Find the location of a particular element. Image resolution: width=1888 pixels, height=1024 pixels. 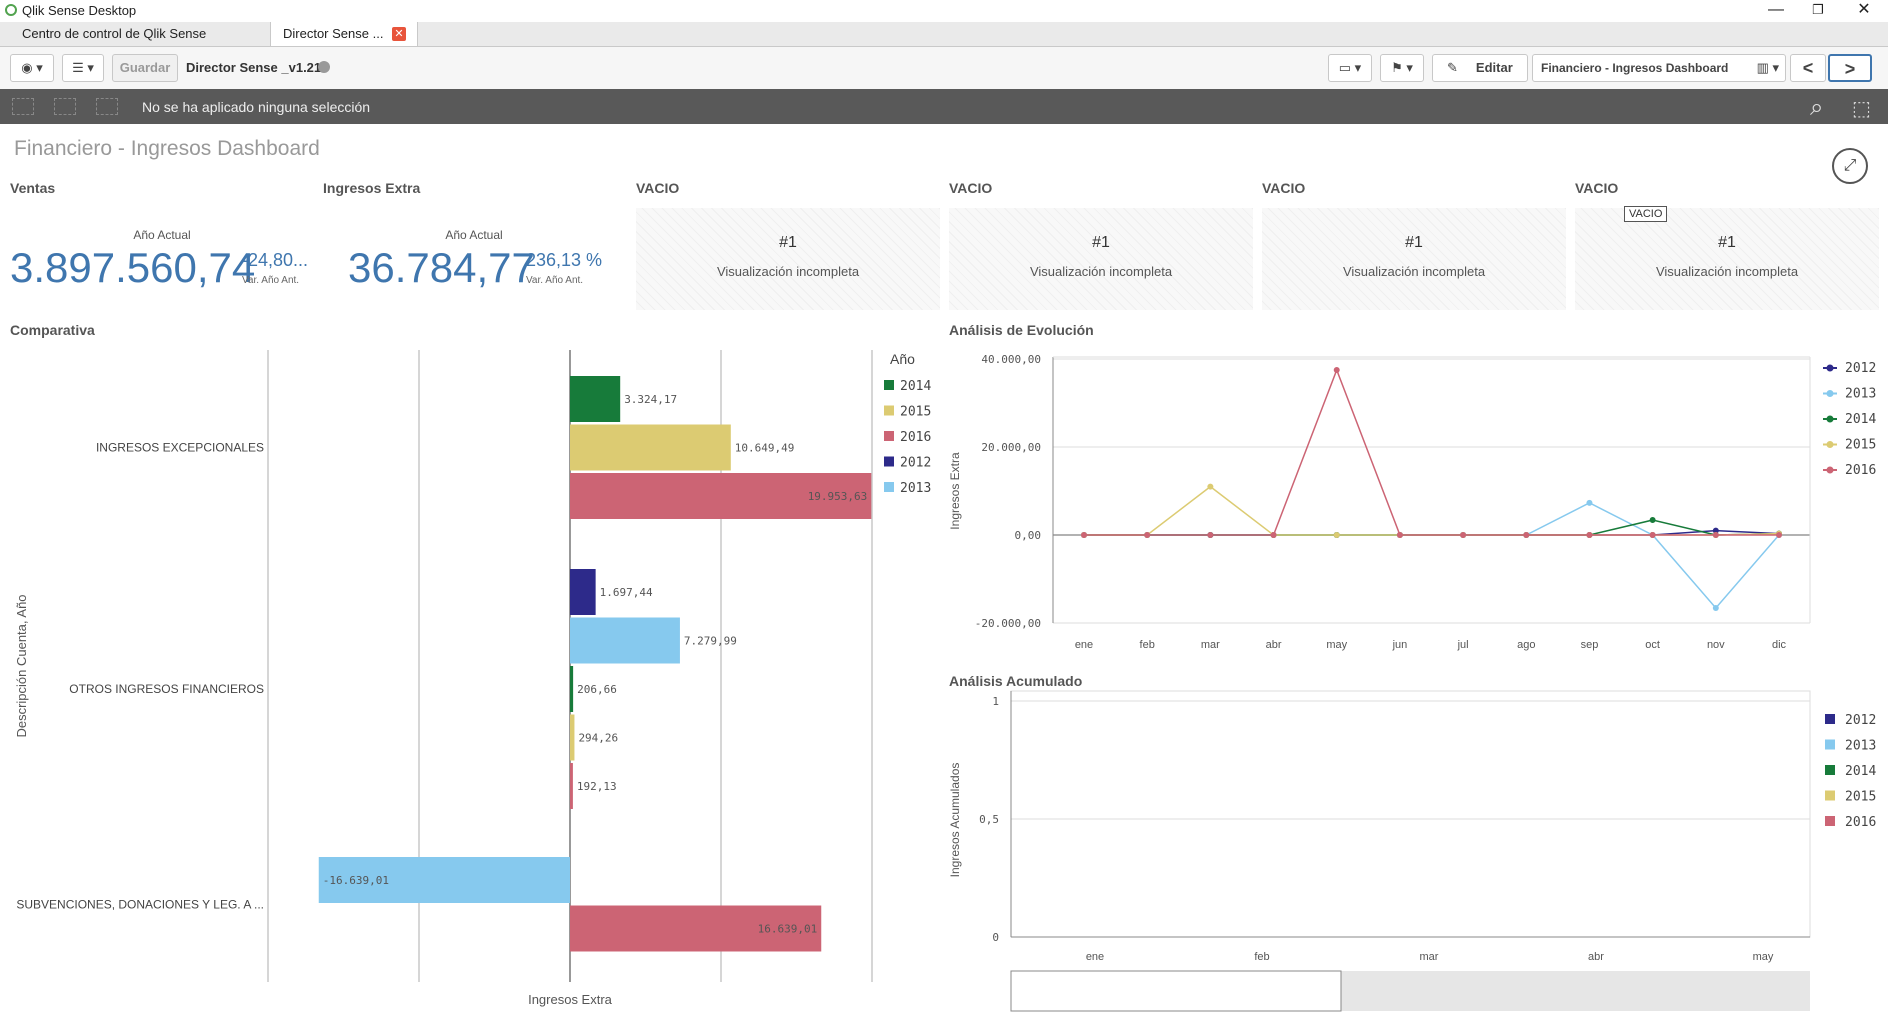

close-window-button: ✕ is located at coordinates (1864, 9).